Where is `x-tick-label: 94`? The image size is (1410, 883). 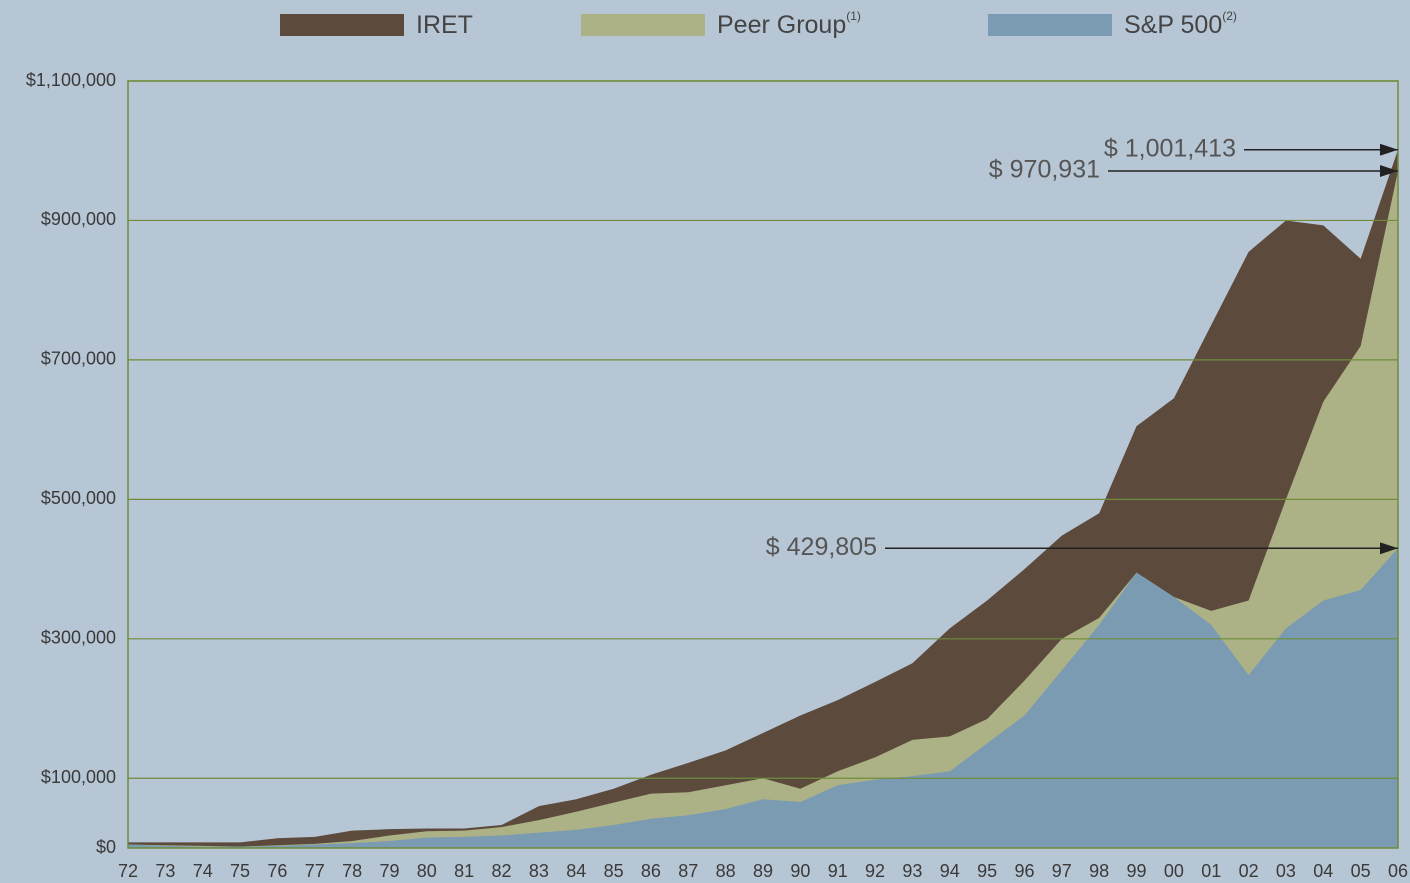 x-tick-label: 94 is located at coordinates (950, 871).